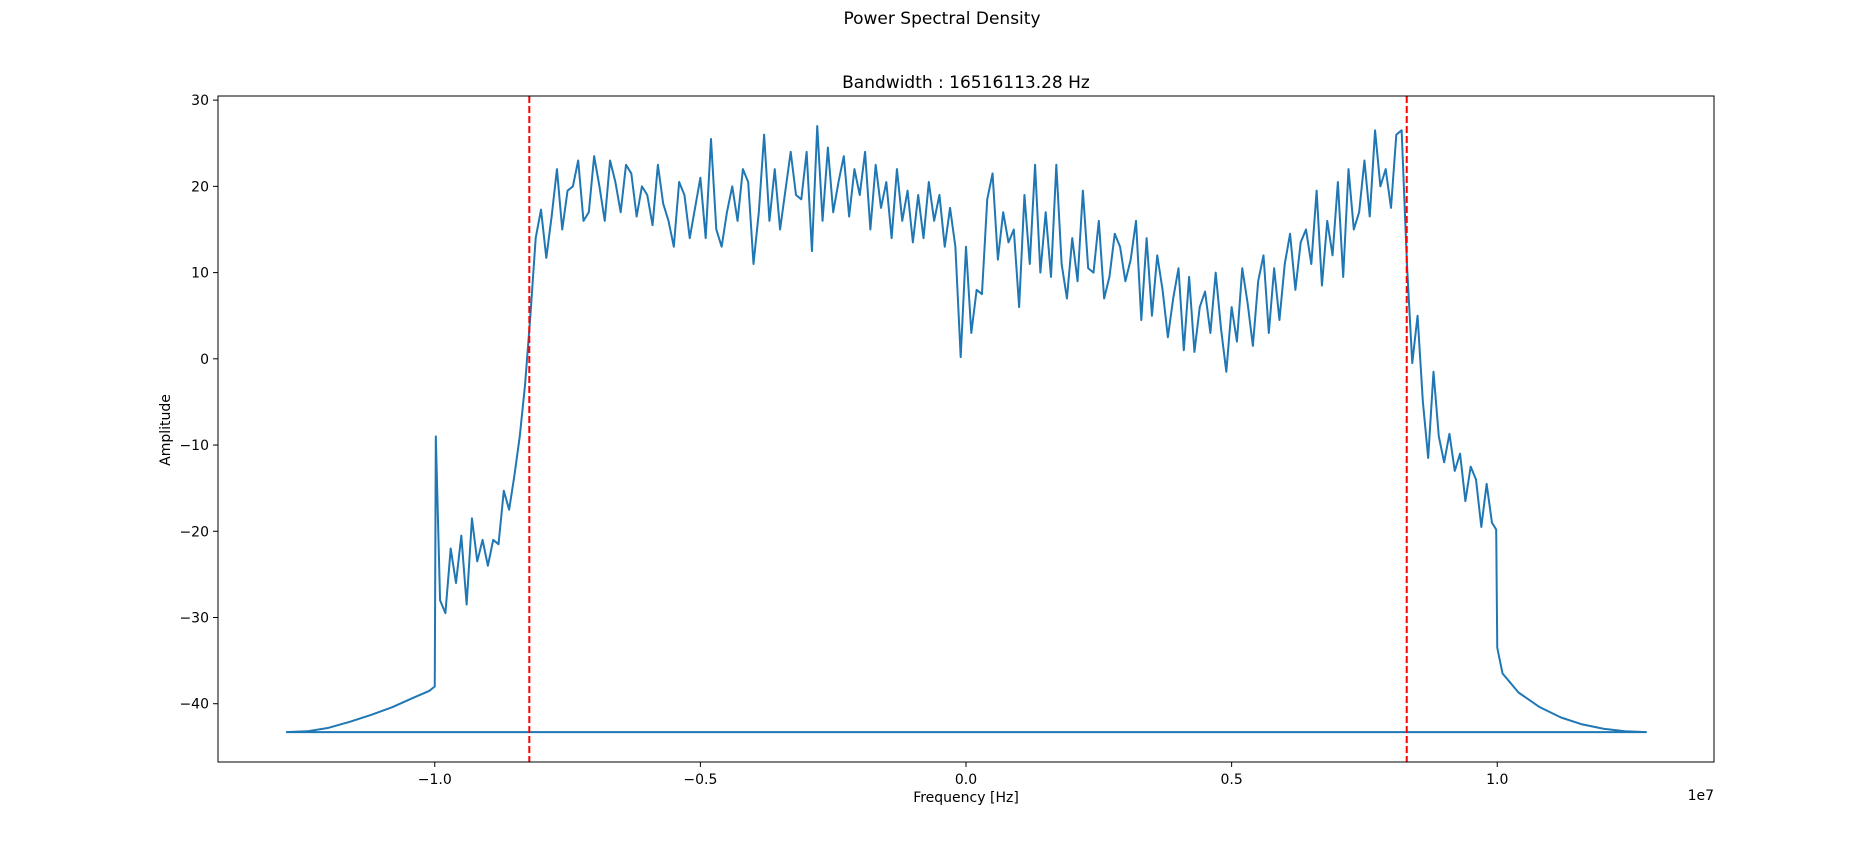 Image resolution: width=1872 pixels, height=843 pixels. What do you see at coordinates (966, 83) in the screenshot?
I see `chart-subtitle: Bandwidth : 16516113.28 Hz` at bounding box center [966, 83].